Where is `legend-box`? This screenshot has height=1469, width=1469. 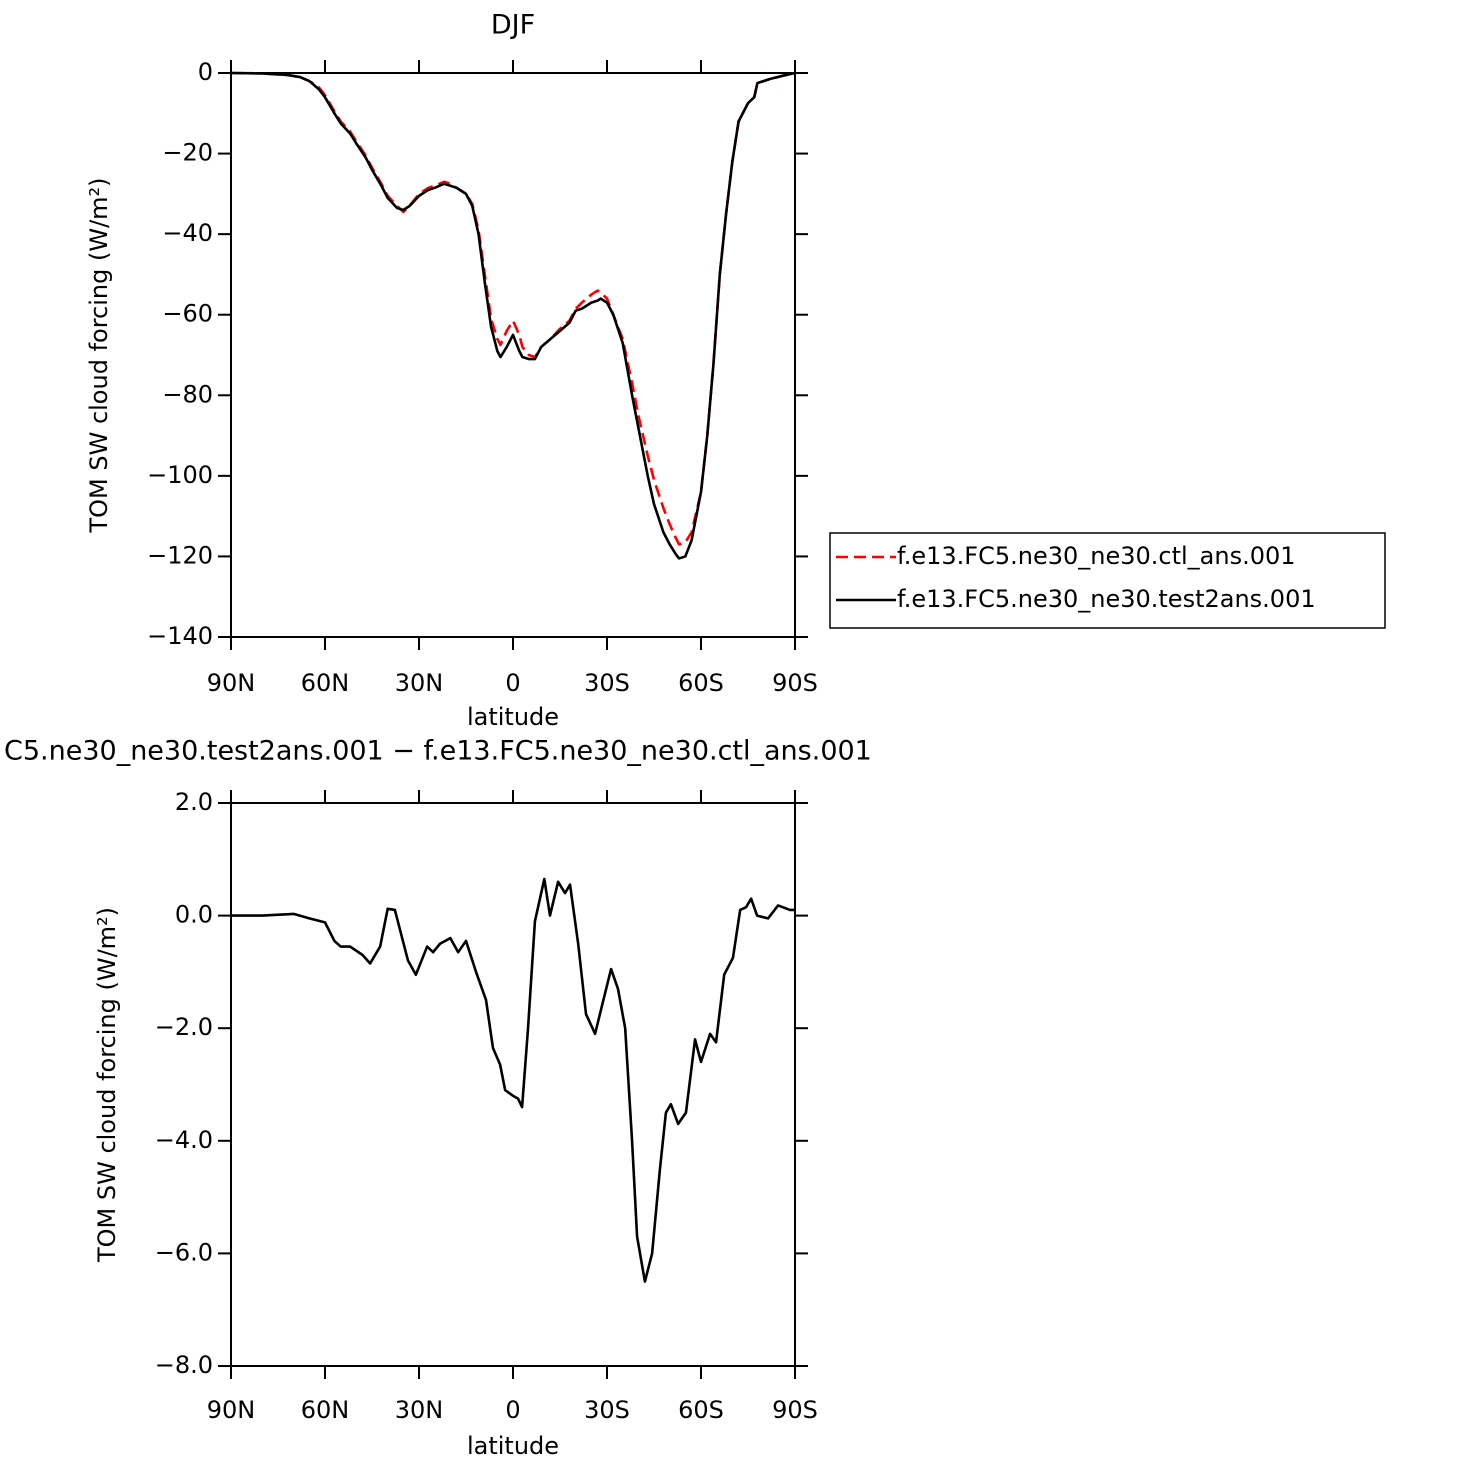
legend-box is located at coordinates (1107, 580).